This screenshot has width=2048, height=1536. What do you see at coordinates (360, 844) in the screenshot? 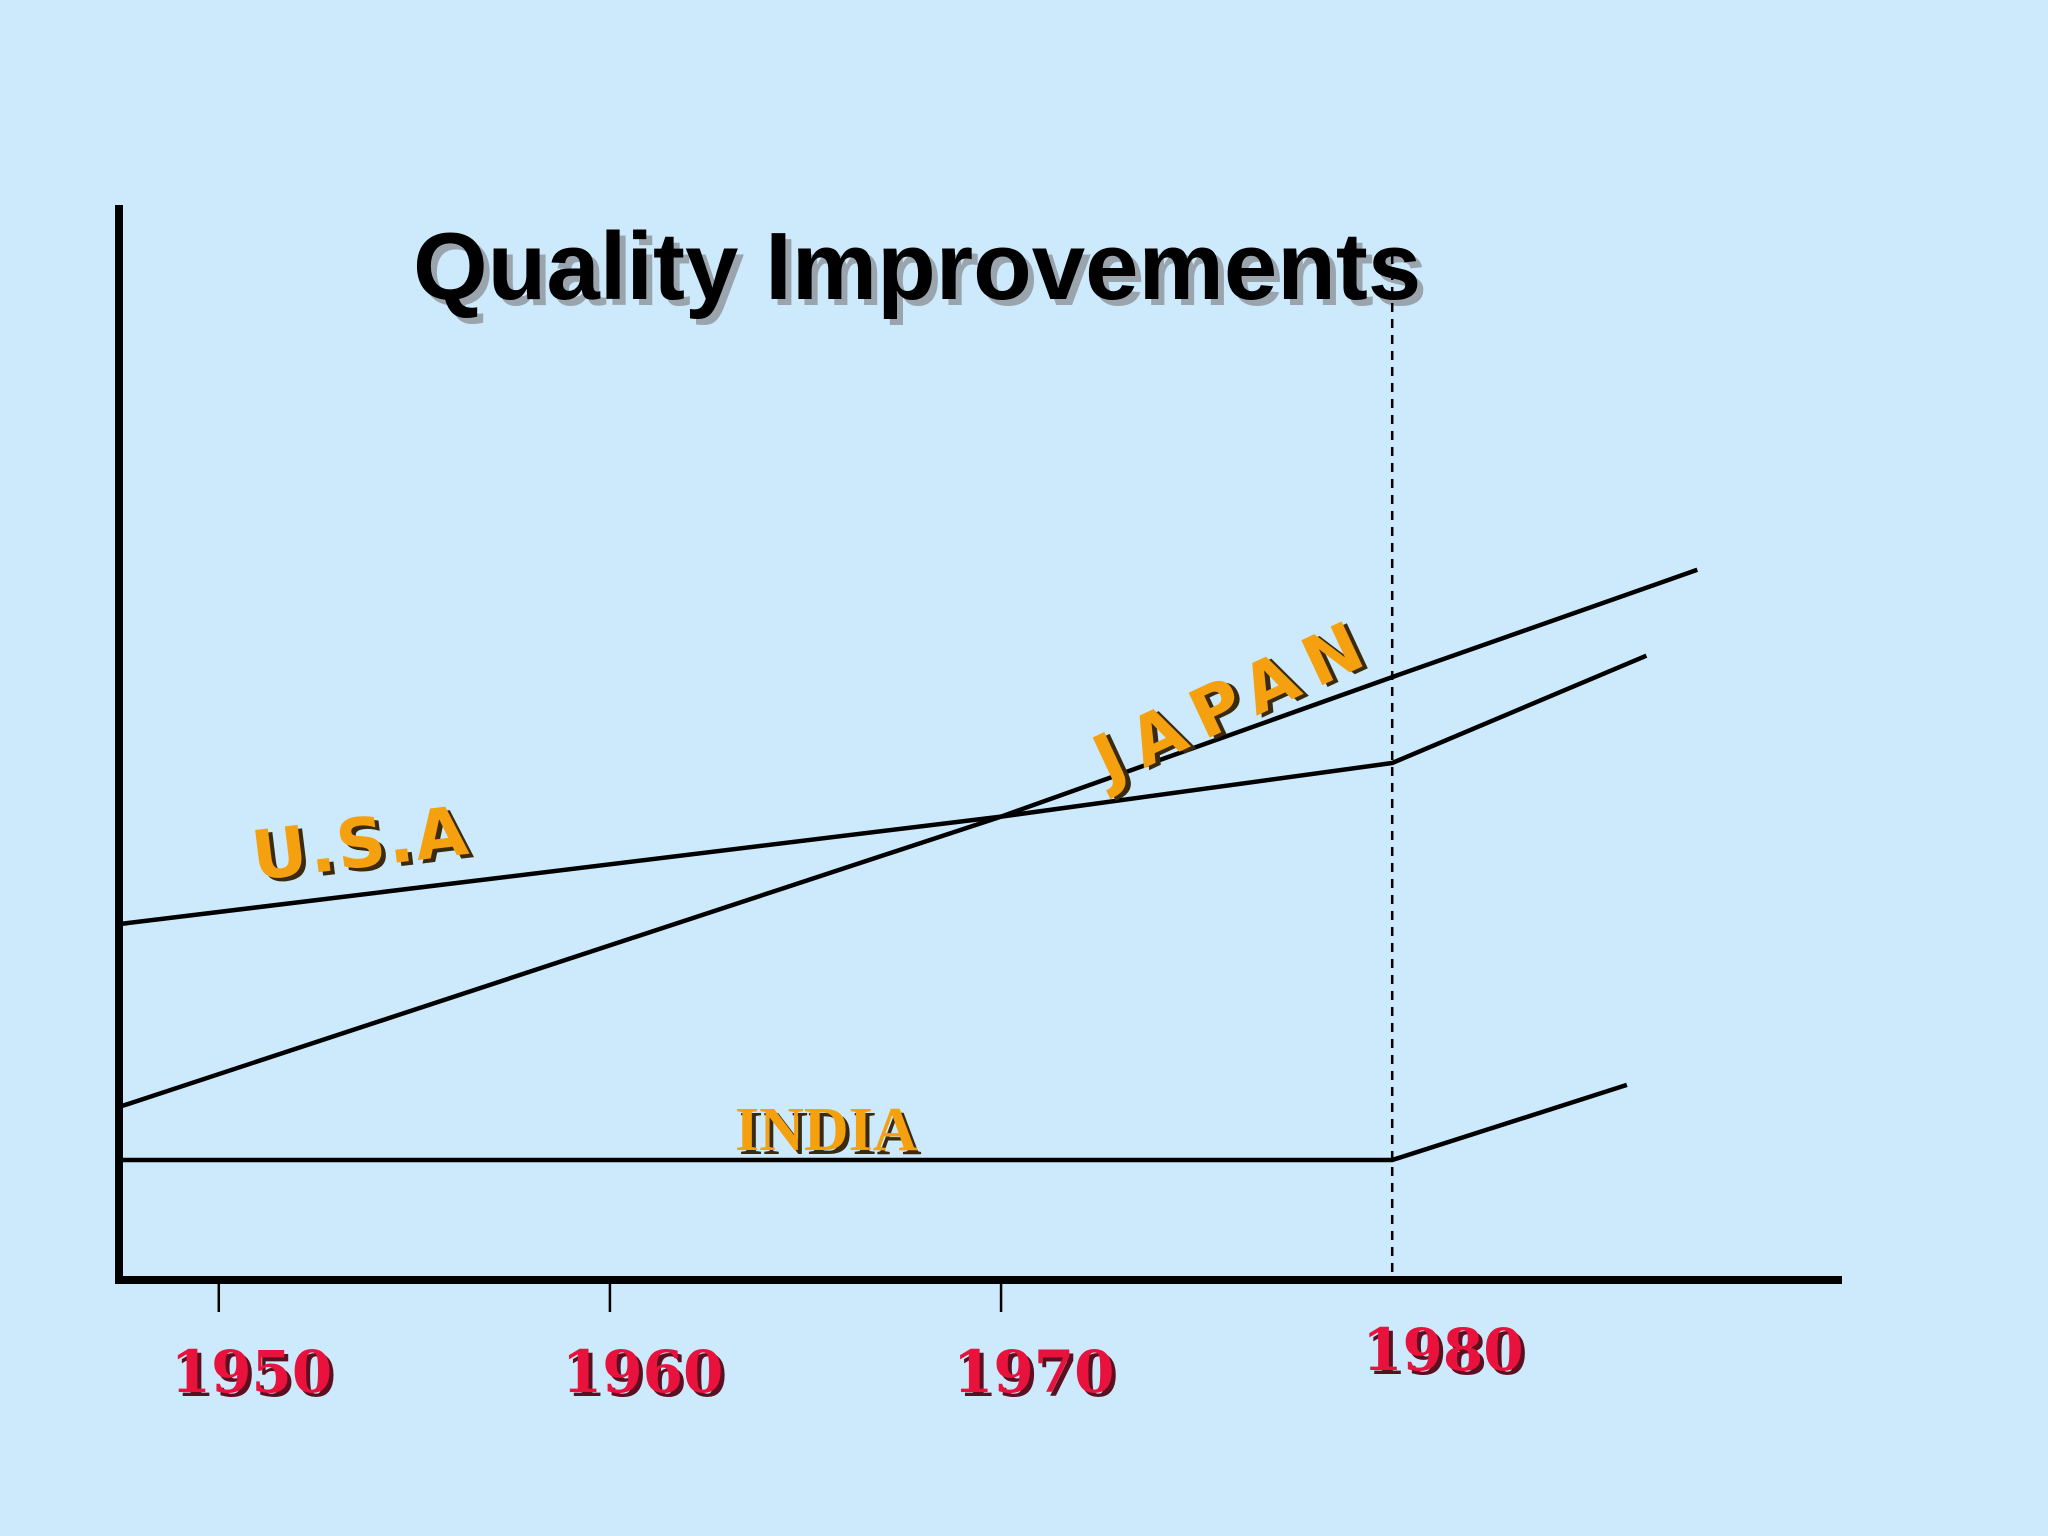
I see `series-label-text-usa: U.S.A` at bounding box center [360, 844].